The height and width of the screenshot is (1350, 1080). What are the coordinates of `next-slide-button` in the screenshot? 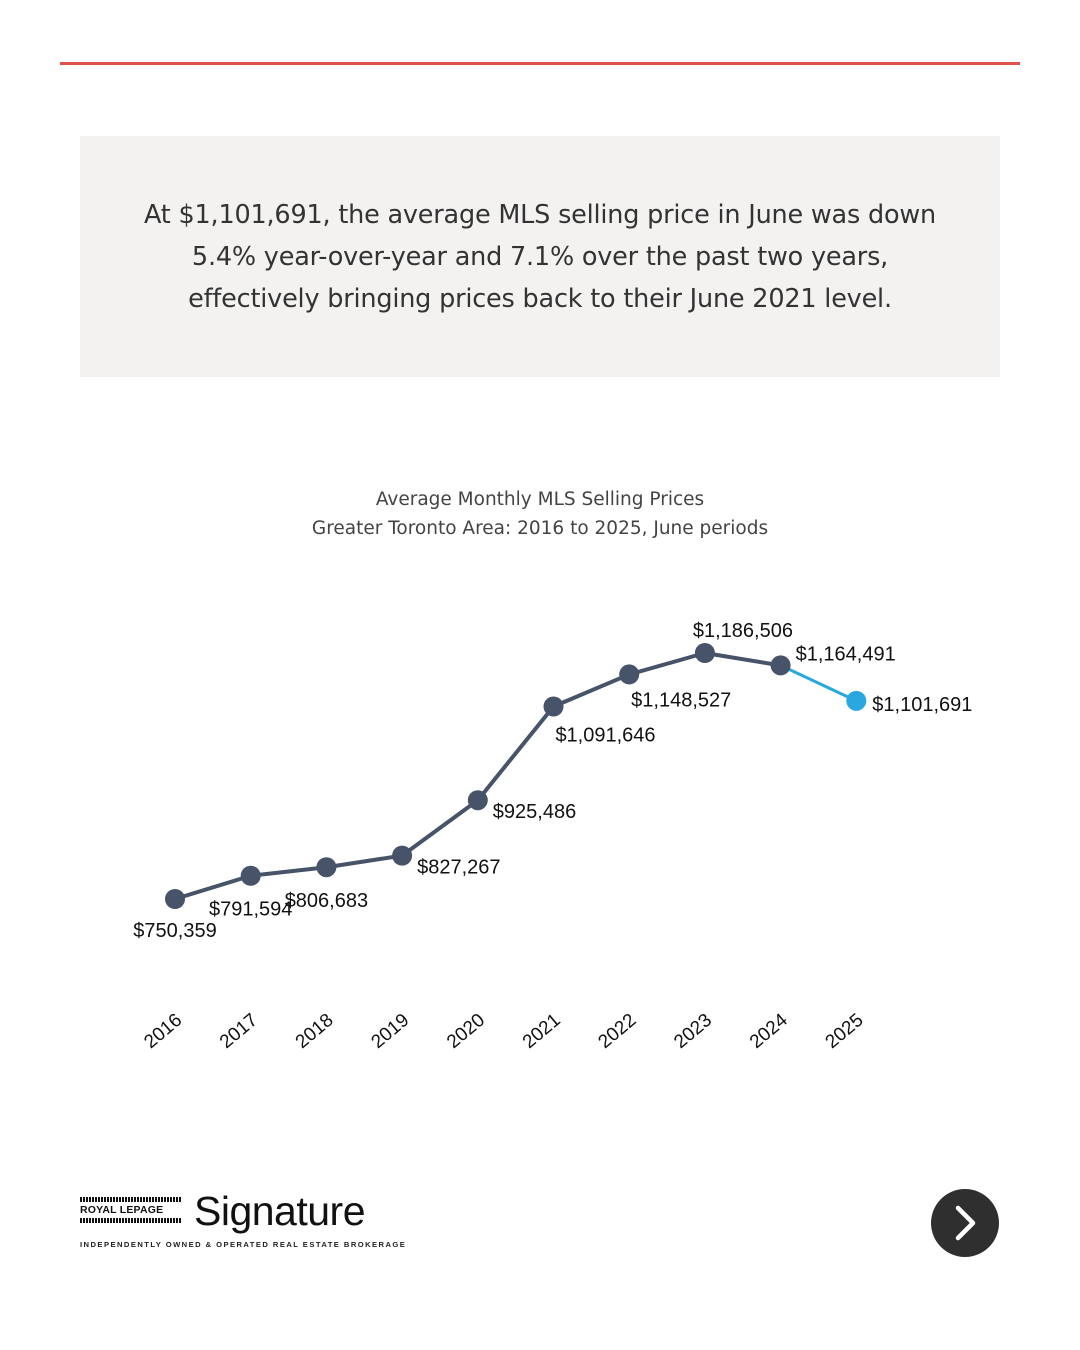 It's located at (965, 1223).